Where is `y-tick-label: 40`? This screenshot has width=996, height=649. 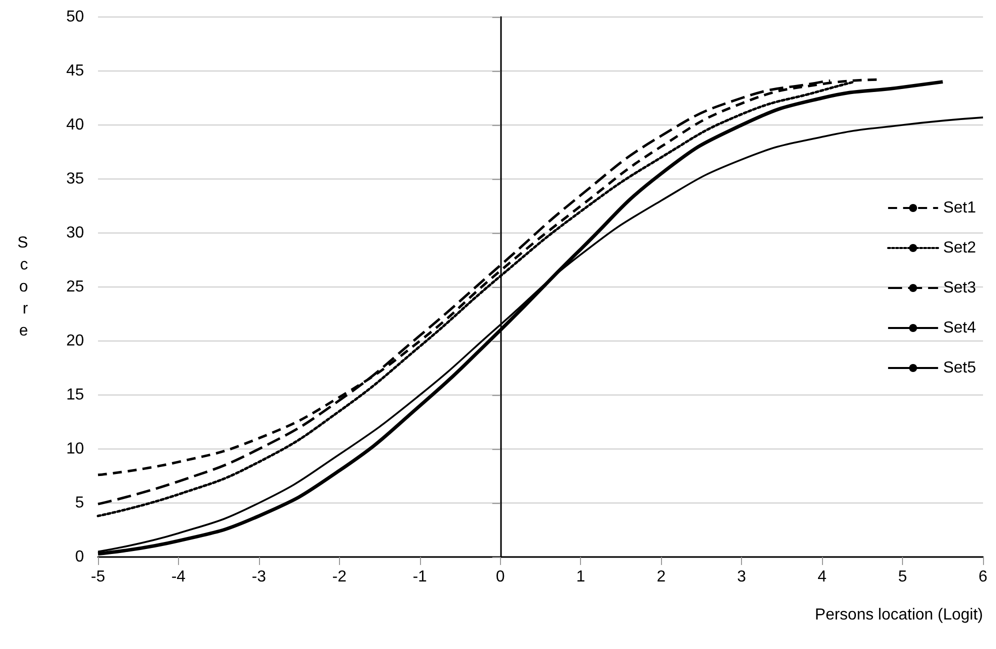
y-tick-label: 40 is located at coordinates (75, 125).